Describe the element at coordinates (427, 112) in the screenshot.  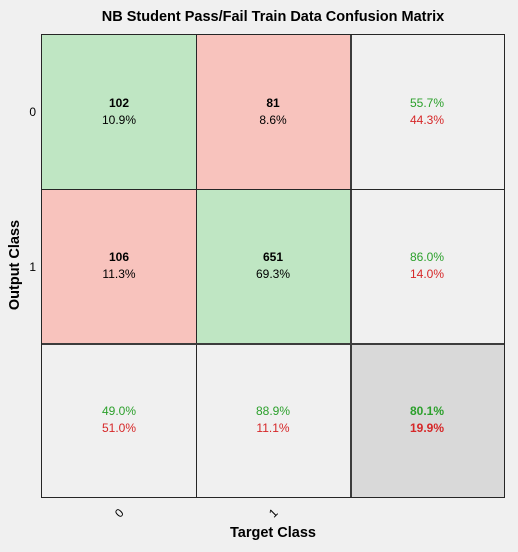
I see `row-summary-0: 55.7% 44.3%` at that location.